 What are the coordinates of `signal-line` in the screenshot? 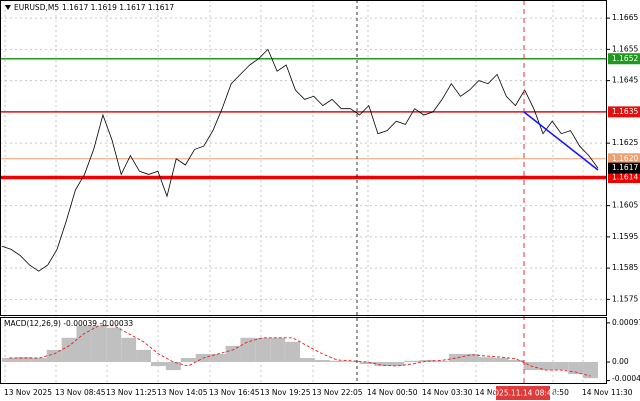 It's located at (300, 351).